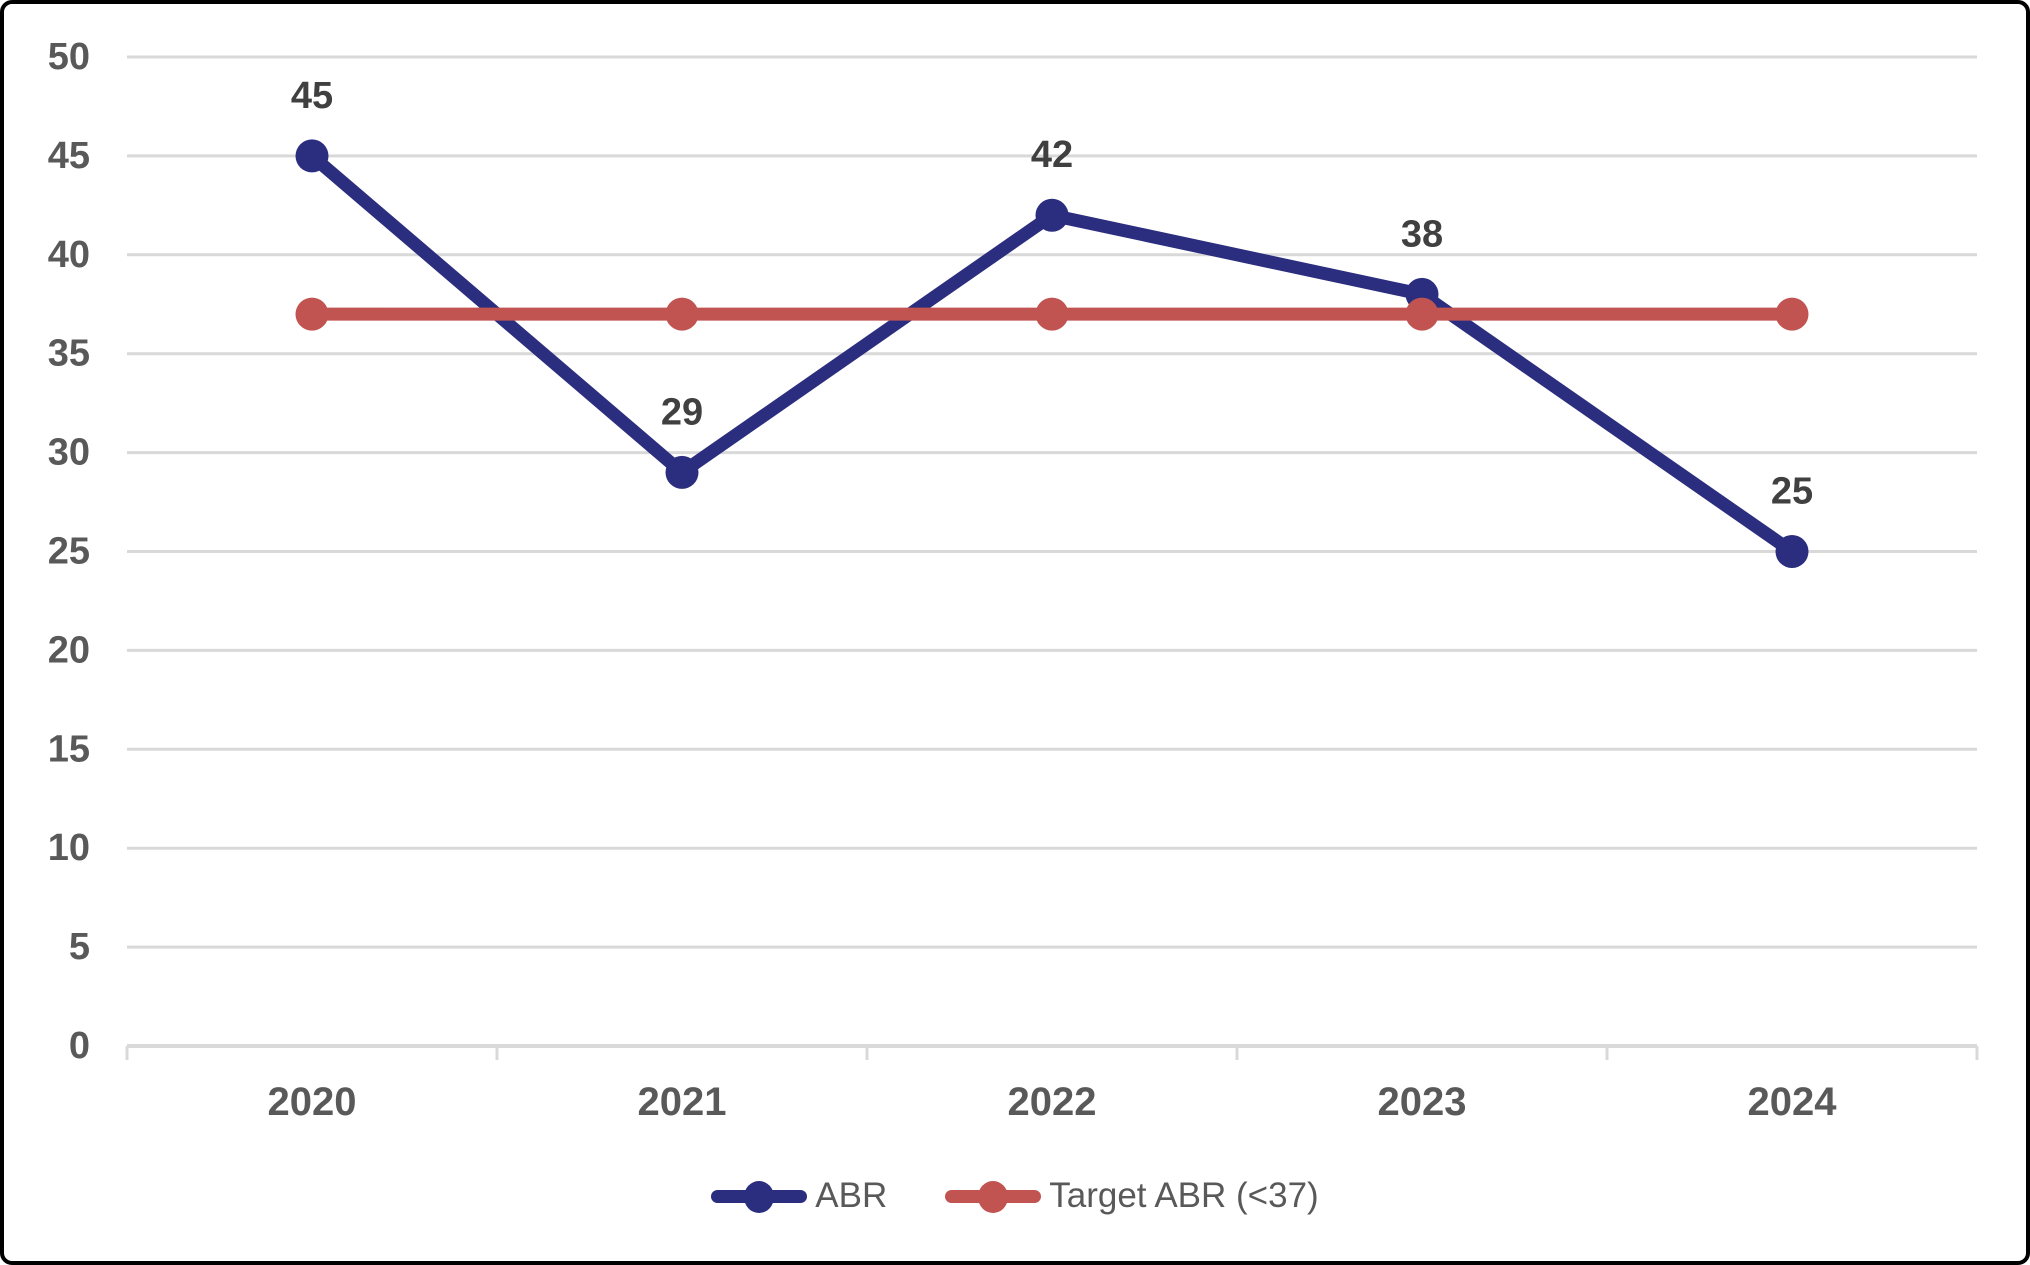 This screenshot has height=1265, width=2030. Describe the element at coordinates (851, 1195) in the screenshot. I see `abr-legend-label: ABR` at that location.